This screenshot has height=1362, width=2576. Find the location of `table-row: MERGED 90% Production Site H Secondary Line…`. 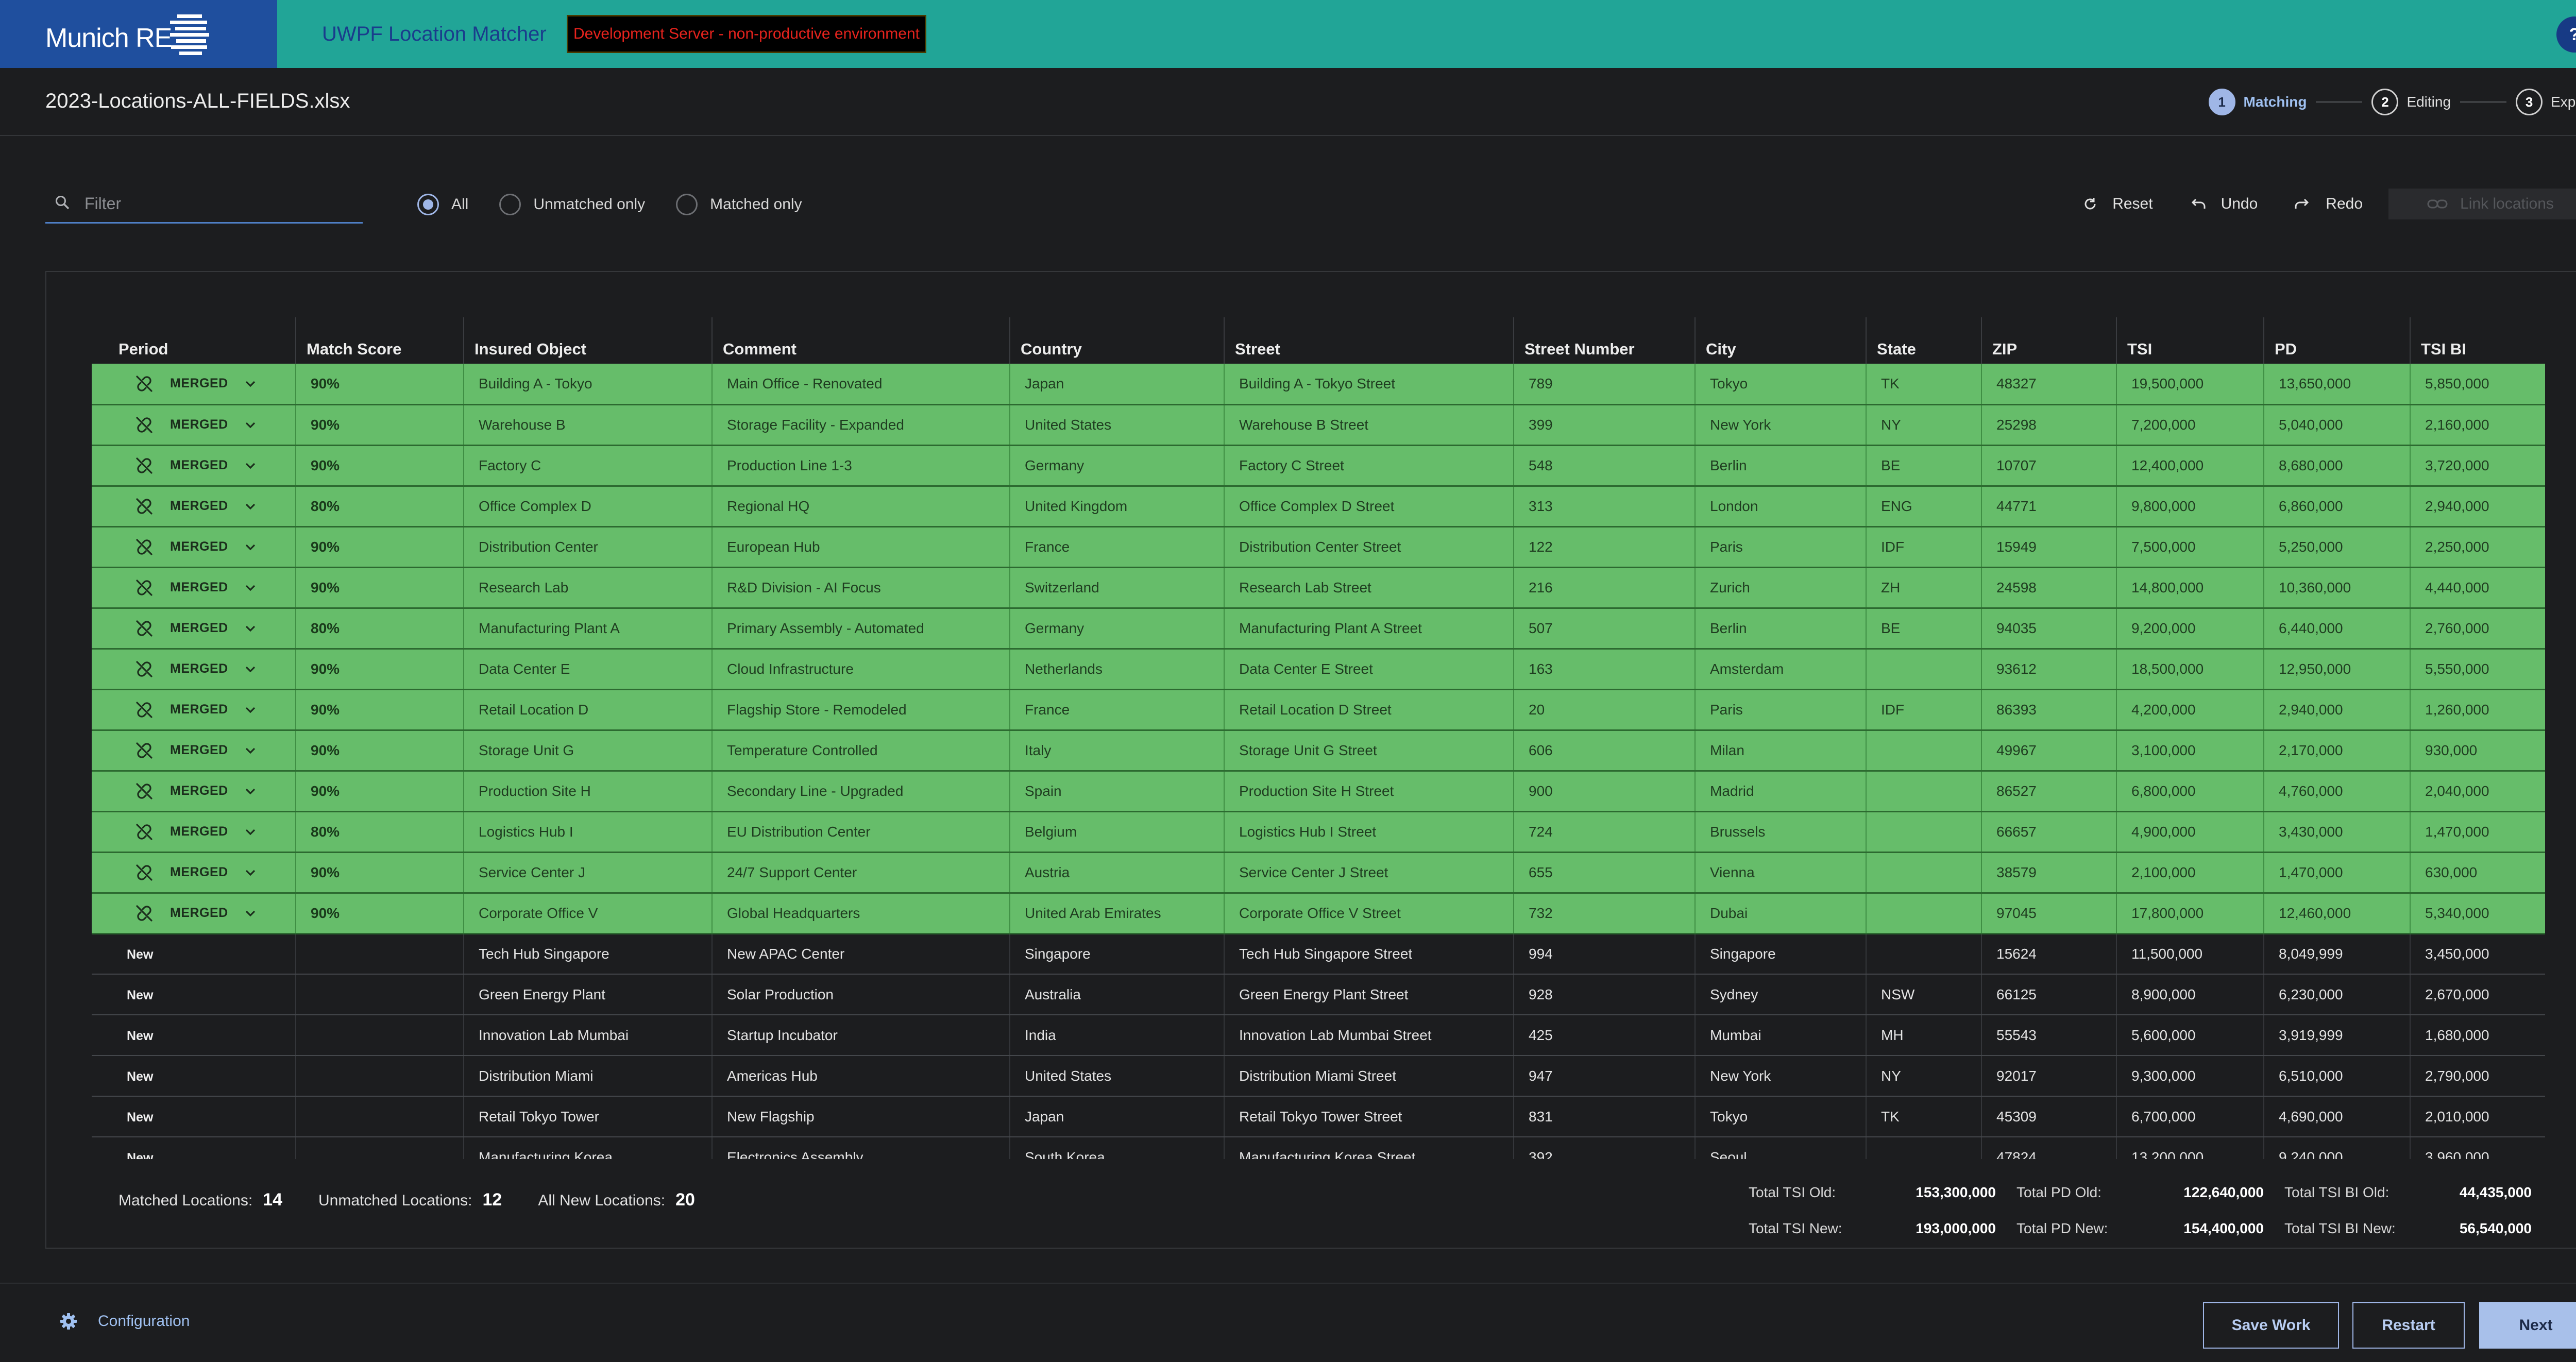

table-row: MERGED 90% Production Site H Secondary Line… is located at coordinates (1318, 792).